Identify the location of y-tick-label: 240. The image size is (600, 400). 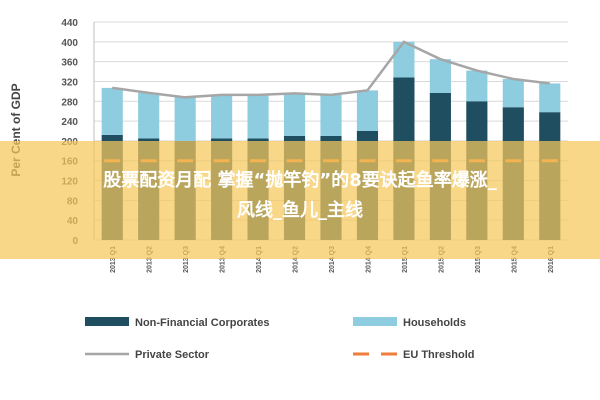
(69, 122).